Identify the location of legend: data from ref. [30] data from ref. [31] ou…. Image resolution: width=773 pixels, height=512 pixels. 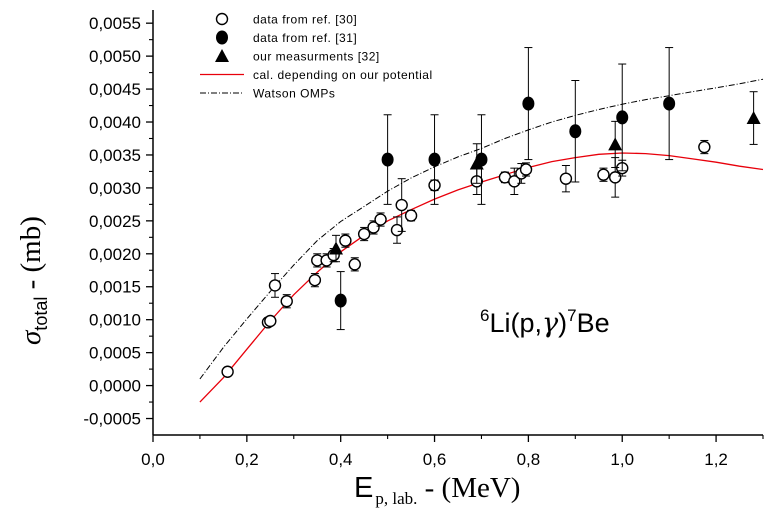
(316, 56).